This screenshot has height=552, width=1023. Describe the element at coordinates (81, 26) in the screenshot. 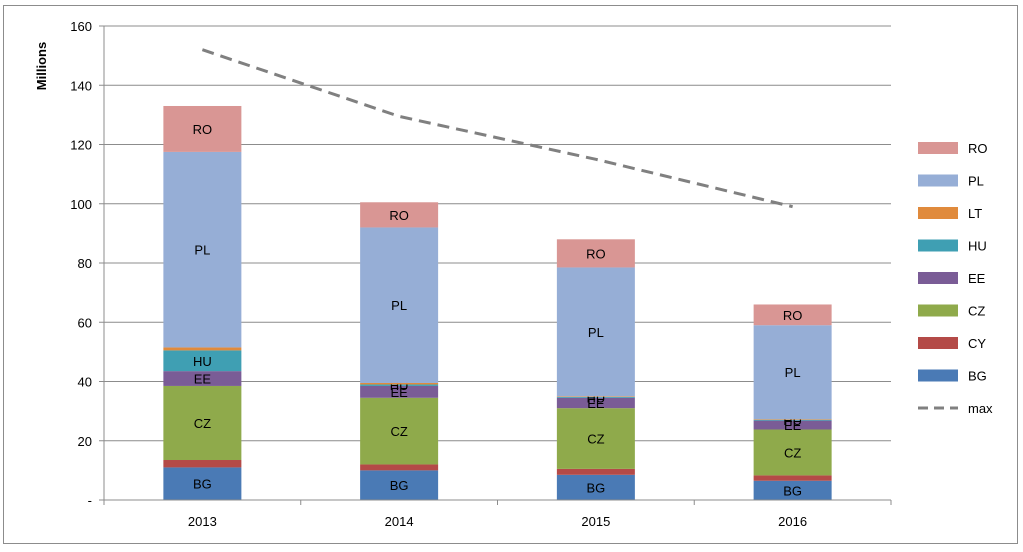

I see `y-tick-label: 160` at that location.